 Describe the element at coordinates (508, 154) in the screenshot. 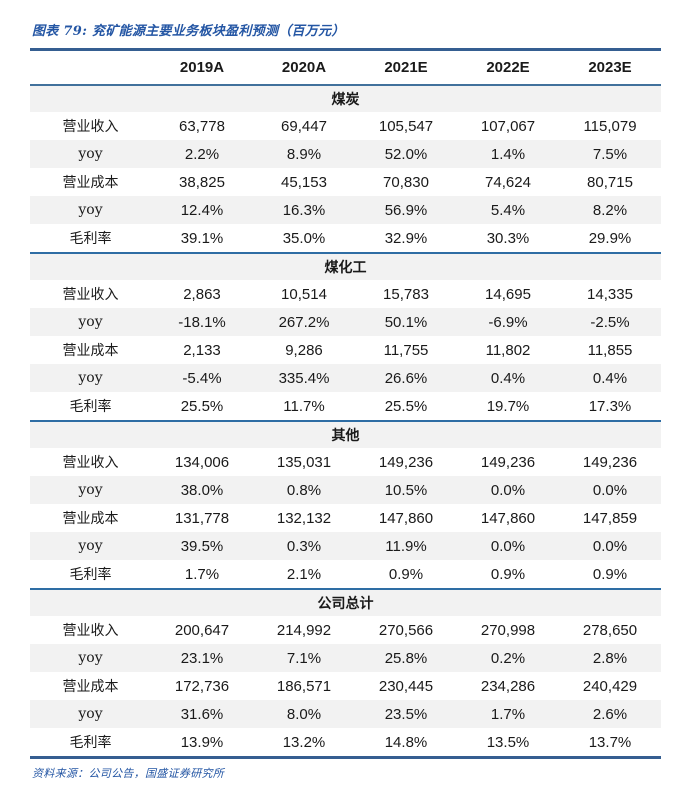

I see `value-cell: 1.4%` at that location.